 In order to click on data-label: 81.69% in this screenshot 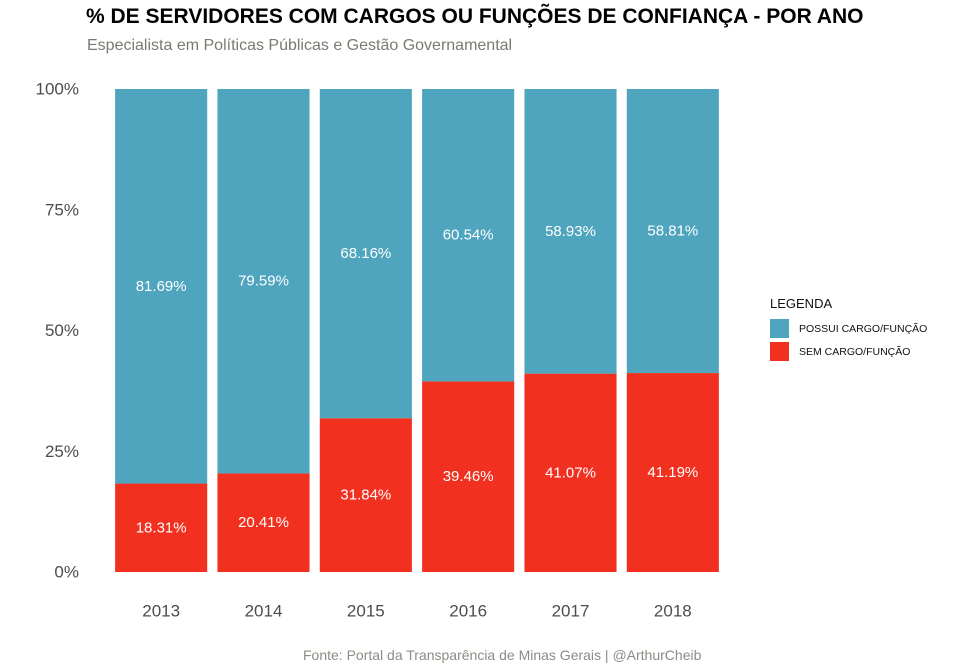, I will do `click(161, 286)`.